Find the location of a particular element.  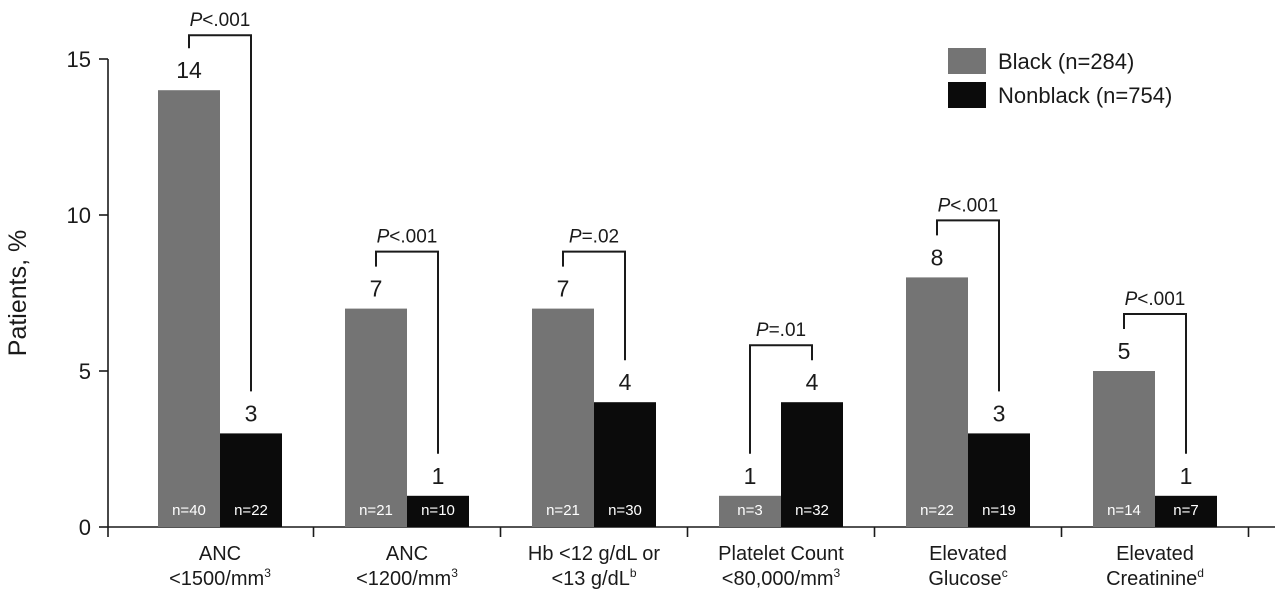

value-label: 5 is located at coordinates (1124, 351).